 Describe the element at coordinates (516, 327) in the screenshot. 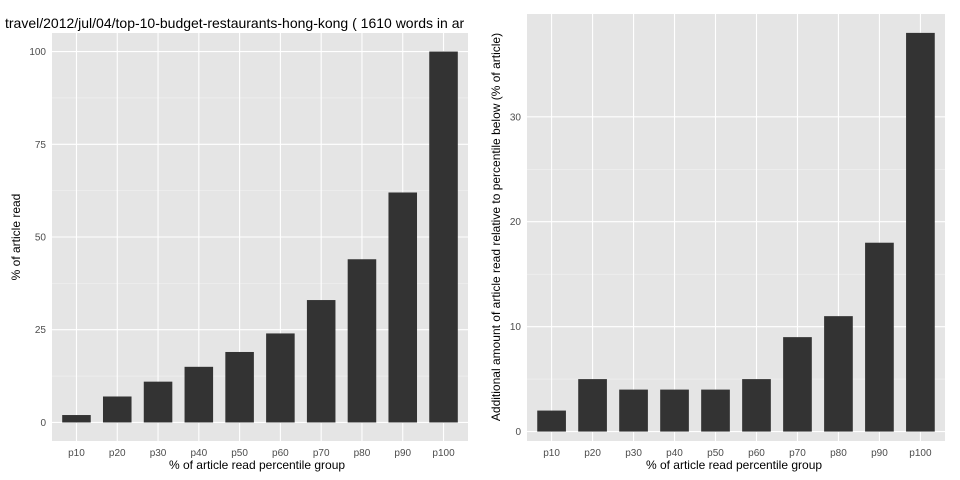

I see `y-tick-label: 10` at that location.